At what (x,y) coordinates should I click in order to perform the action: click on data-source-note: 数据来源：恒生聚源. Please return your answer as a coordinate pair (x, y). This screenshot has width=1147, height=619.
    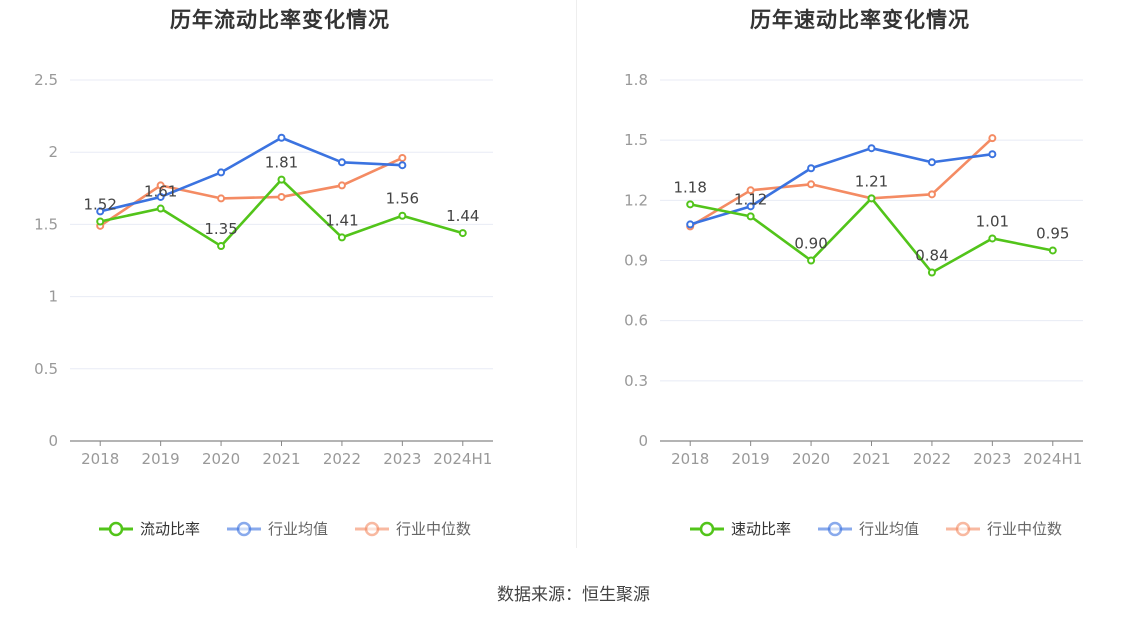
    Looking at the image, I should click on (573, 595).